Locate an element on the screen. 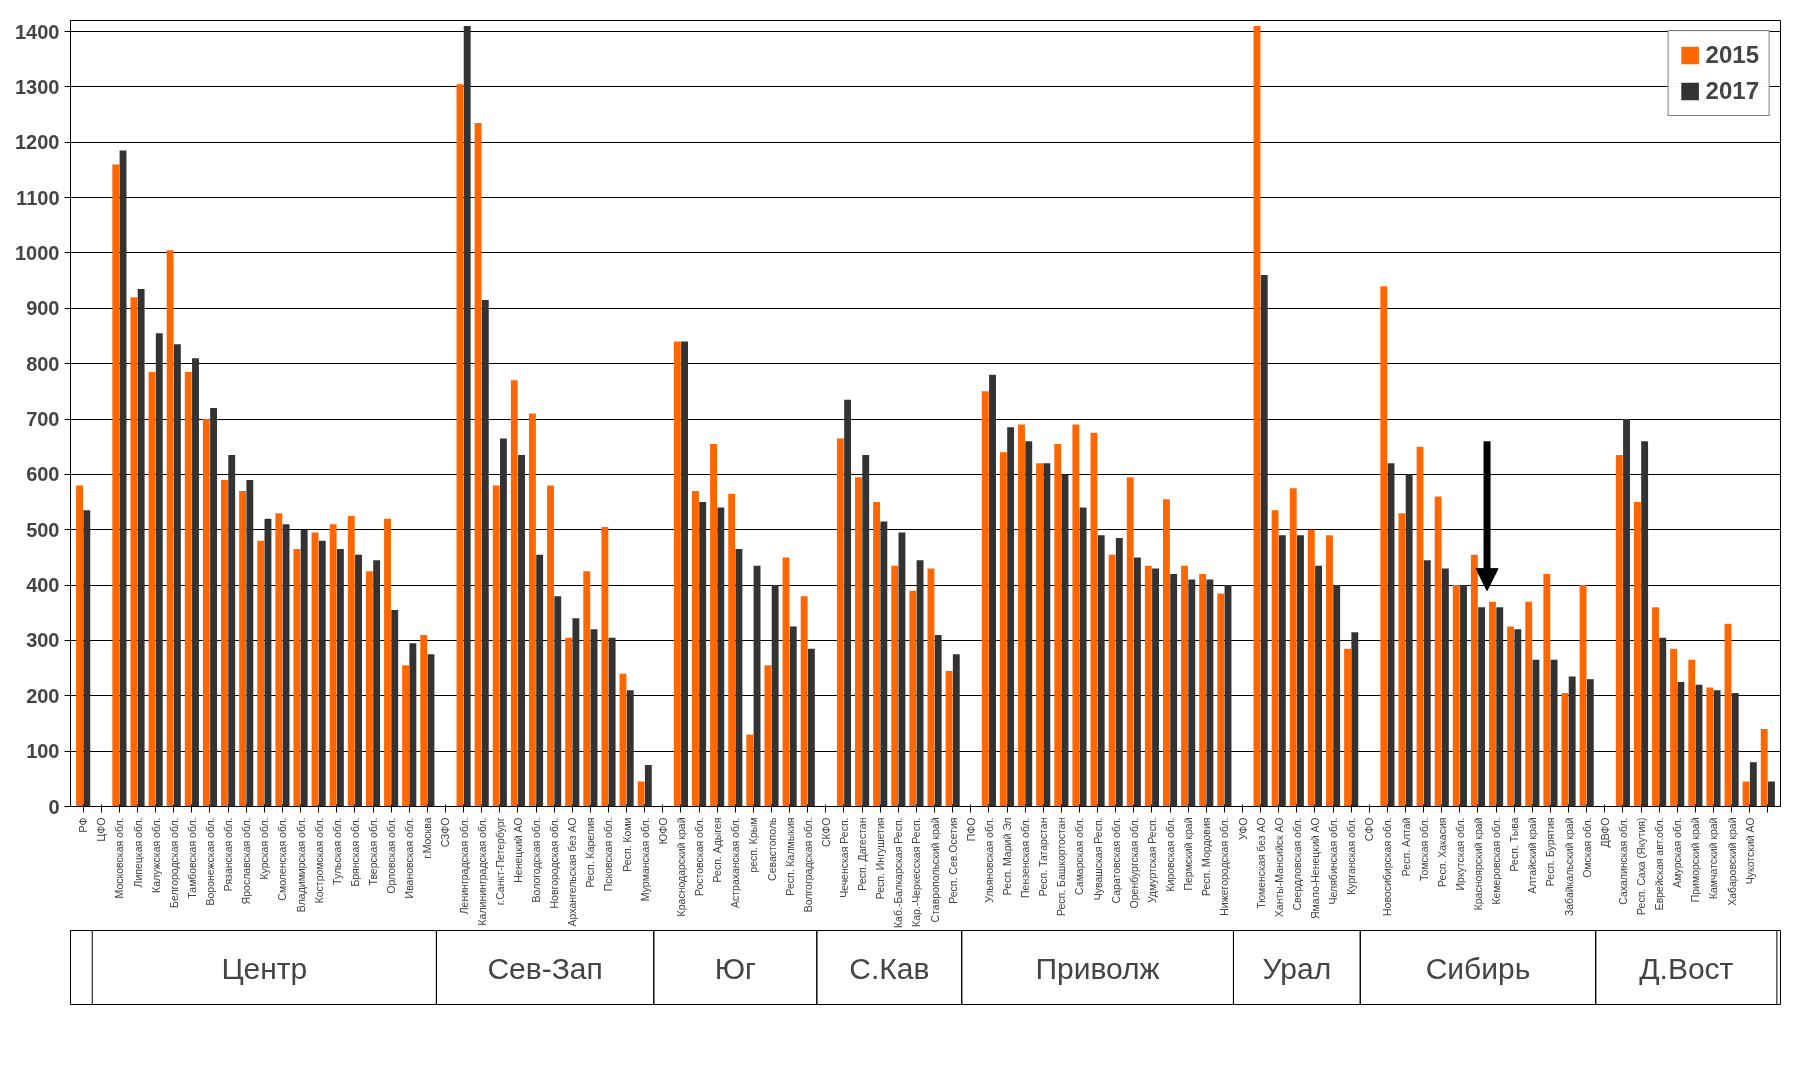  x-tick-label: Еврейская авт.обл. is located at coordinates (1659, 864).